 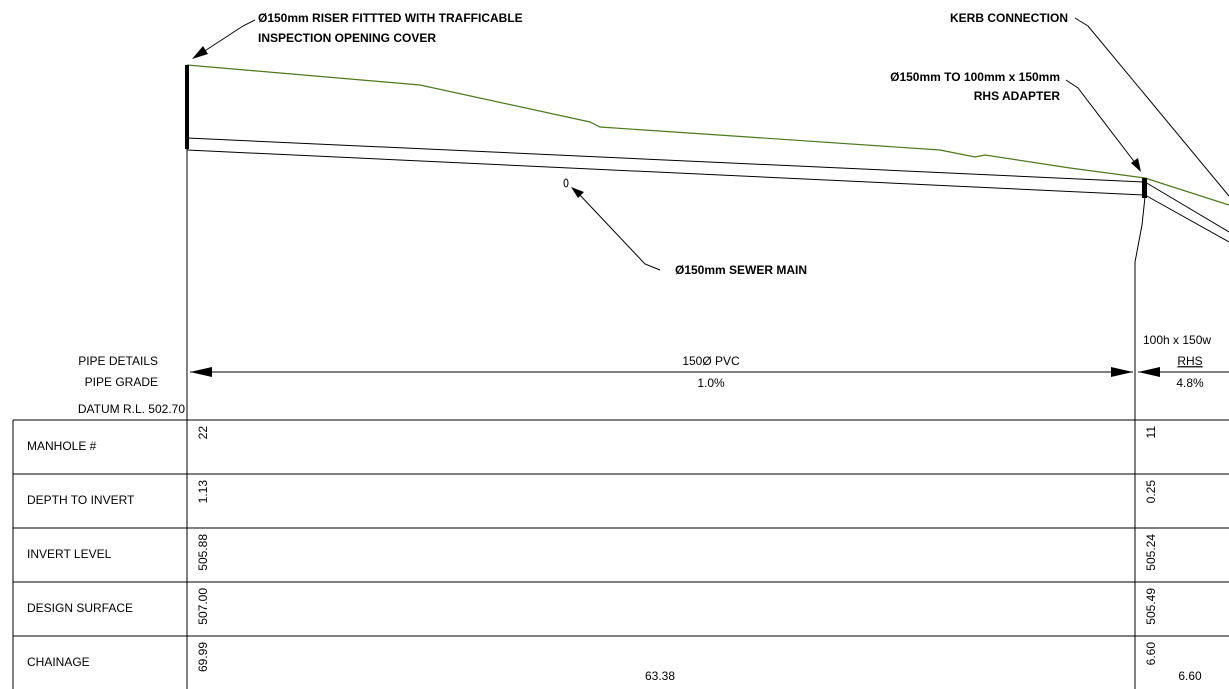 What do you see at coordinates (1177, 340) in the screenshot?
I see `pipe-details: 100h x 150w` at bounding box center [1177, 340].